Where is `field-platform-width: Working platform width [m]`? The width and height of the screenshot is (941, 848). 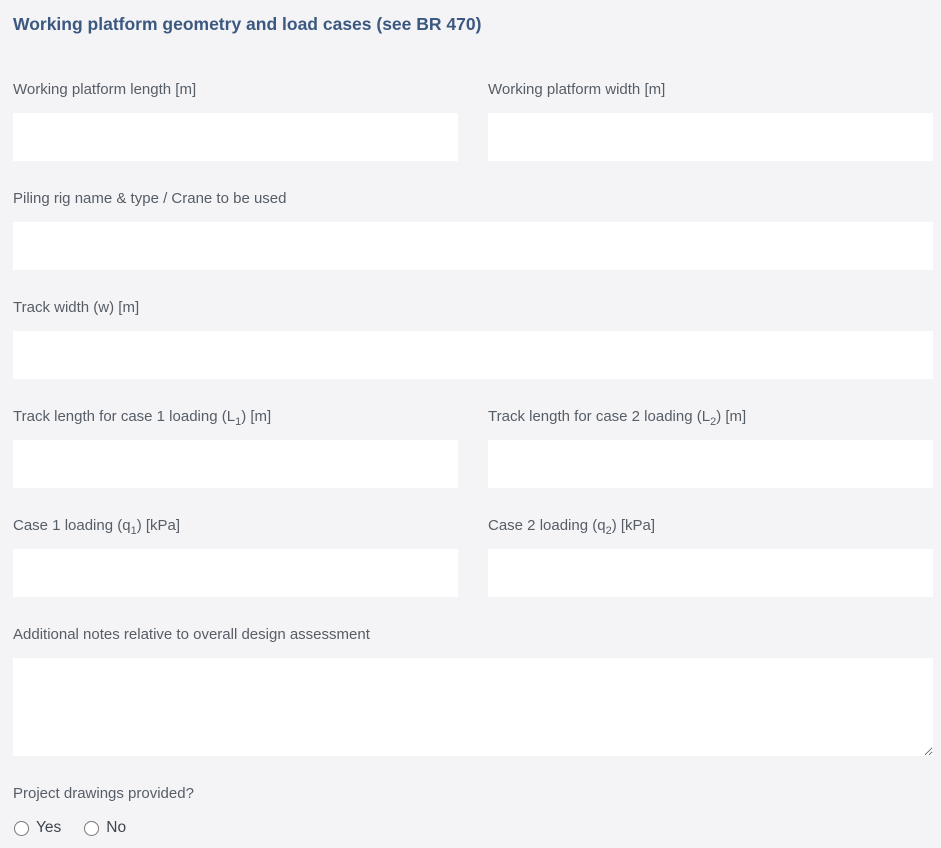 field-platform-width: Working platform width [m] is located at coordinates (710, 120).